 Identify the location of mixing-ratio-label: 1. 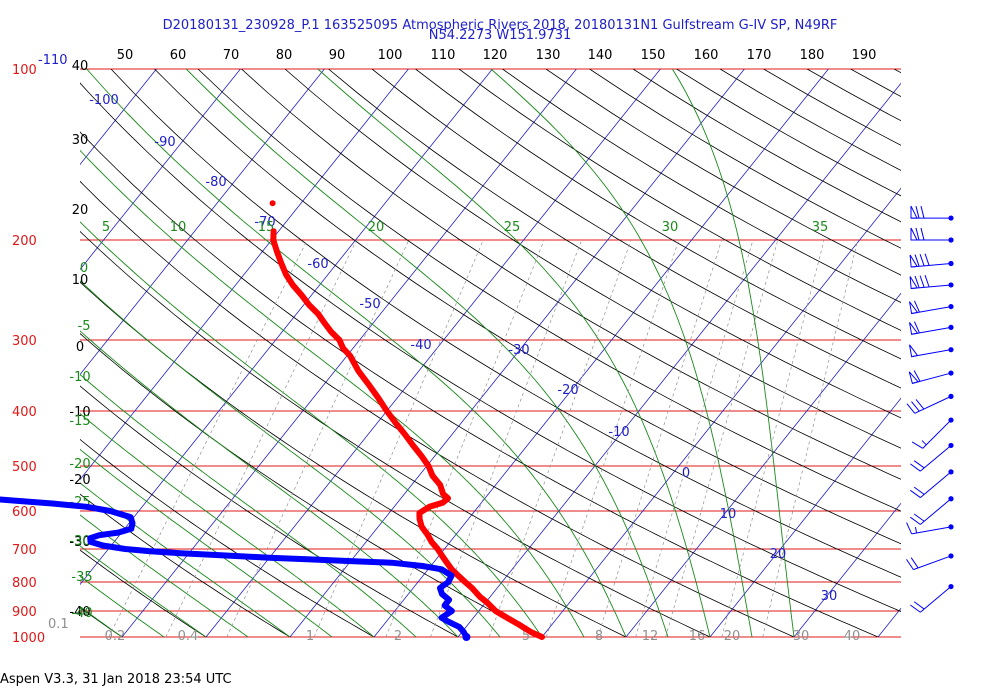
(310, 636).